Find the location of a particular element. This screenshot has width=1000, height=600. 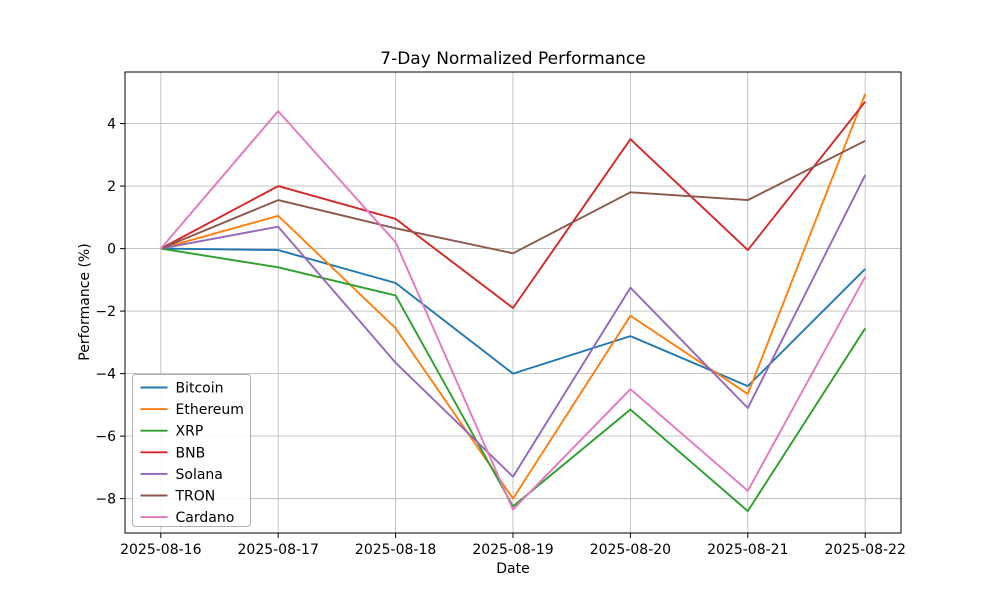

x-tick-label: 2025-08-21 is located at coordinates (747, 550).